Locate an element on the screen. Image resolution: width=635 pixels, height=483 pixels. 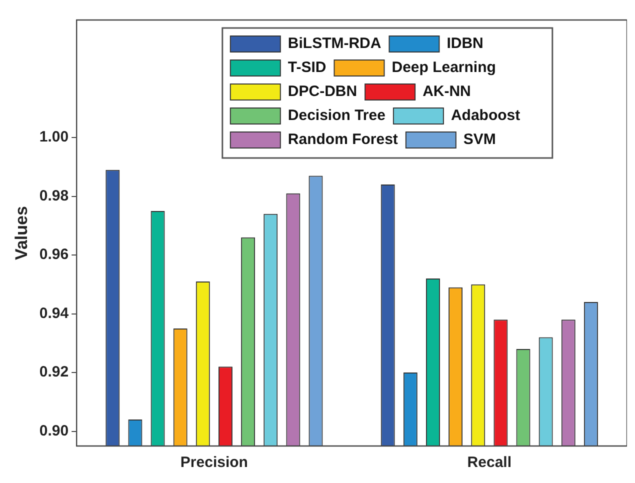
y-axis-title: Values is located at coordinates (21, 233).